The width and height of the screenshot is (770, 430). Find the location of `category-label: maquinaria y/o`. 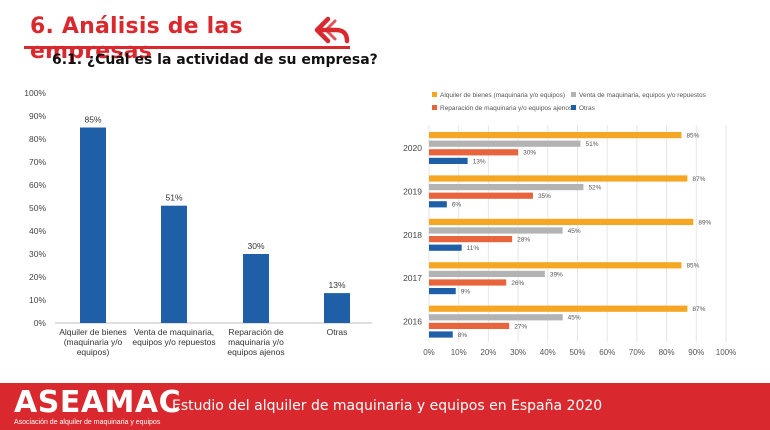

category-label: maquinaria y/o is located at coordinates (256, 342).